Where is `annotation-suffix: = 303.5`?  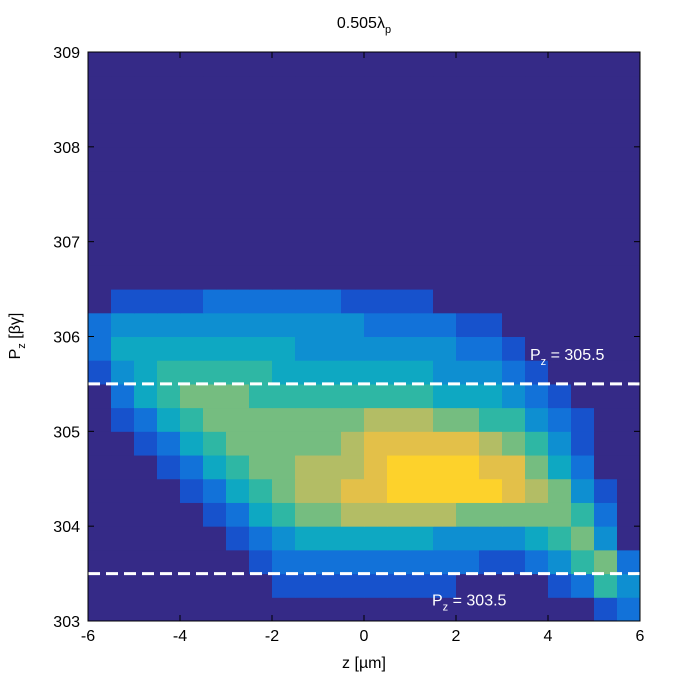 annotation-suffix: = 303.5 is located at coordinates (477, 601).